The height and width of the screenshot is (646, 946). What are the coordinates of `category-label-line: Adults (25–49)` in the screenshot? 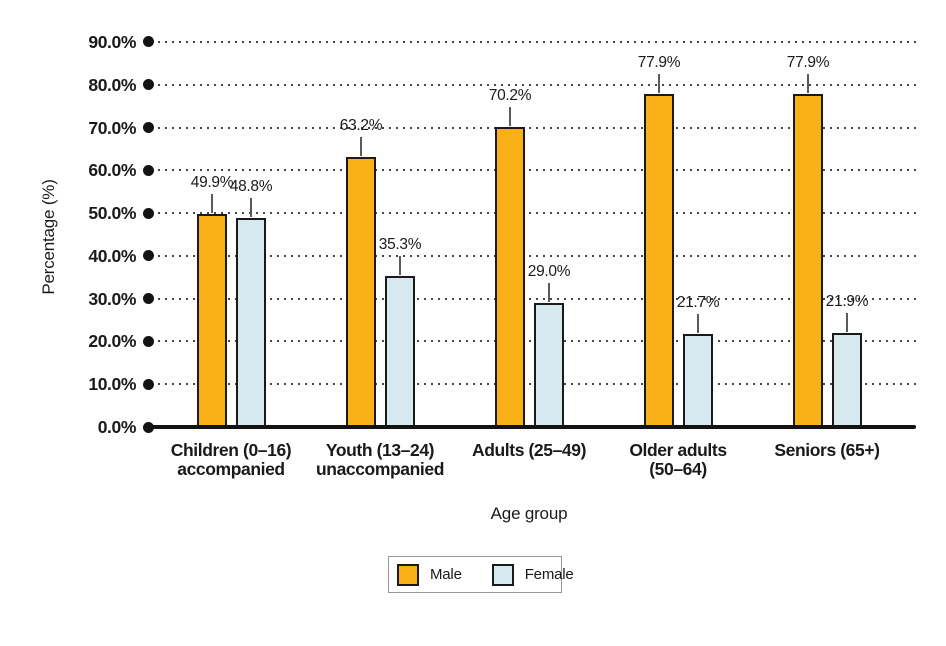 It's located at (529, 450).